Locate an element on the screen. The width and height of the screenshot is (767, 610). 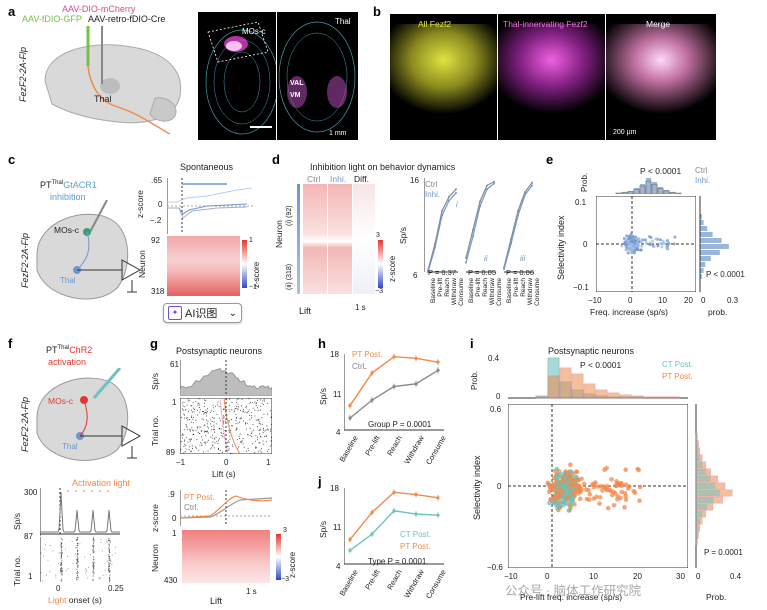
brain-schematic-c is located at coordinates (89, 250).